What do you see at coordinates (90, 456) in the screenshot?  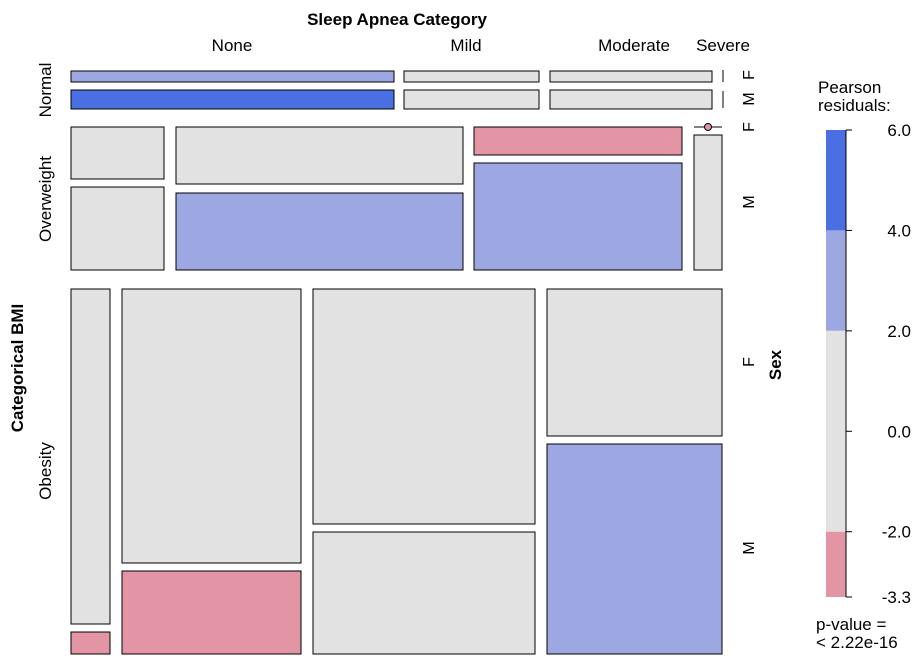 I see `tile-obesity-none-f` at bounding box center [90, 456].